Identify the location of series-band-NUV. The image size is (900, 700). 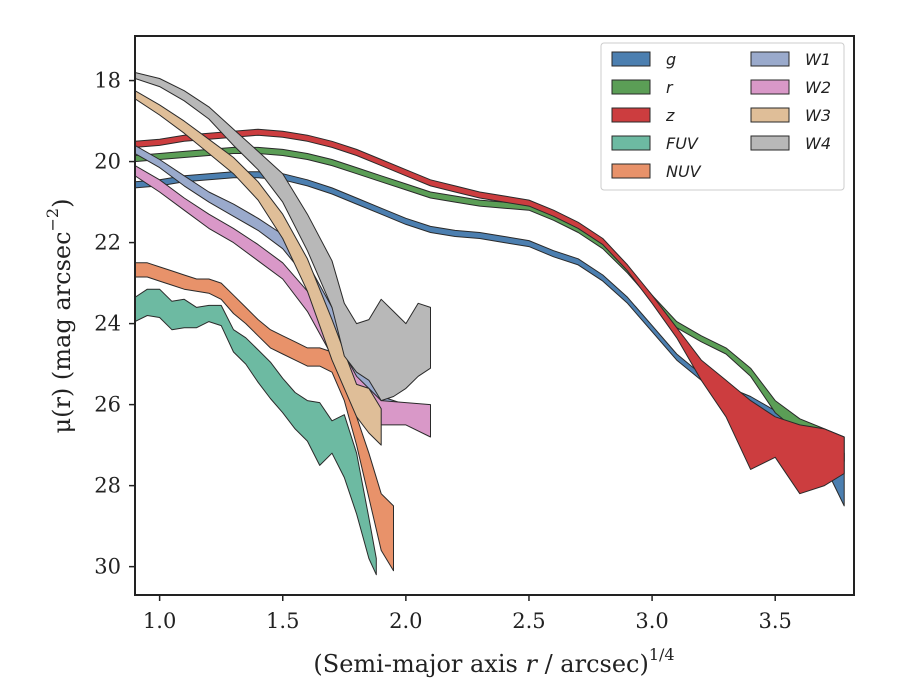
(264, 417).